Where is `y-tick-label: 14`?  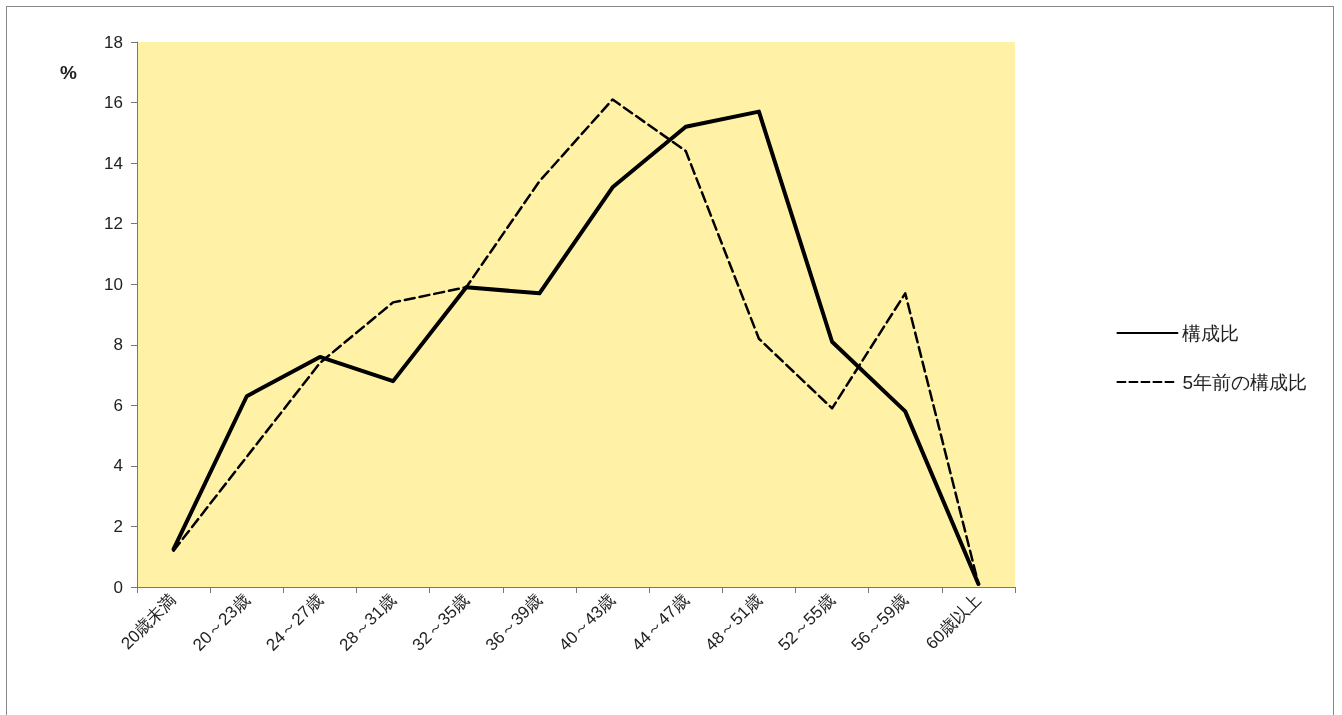
y-tick-label: 14 is located at coordinates (113, 163).